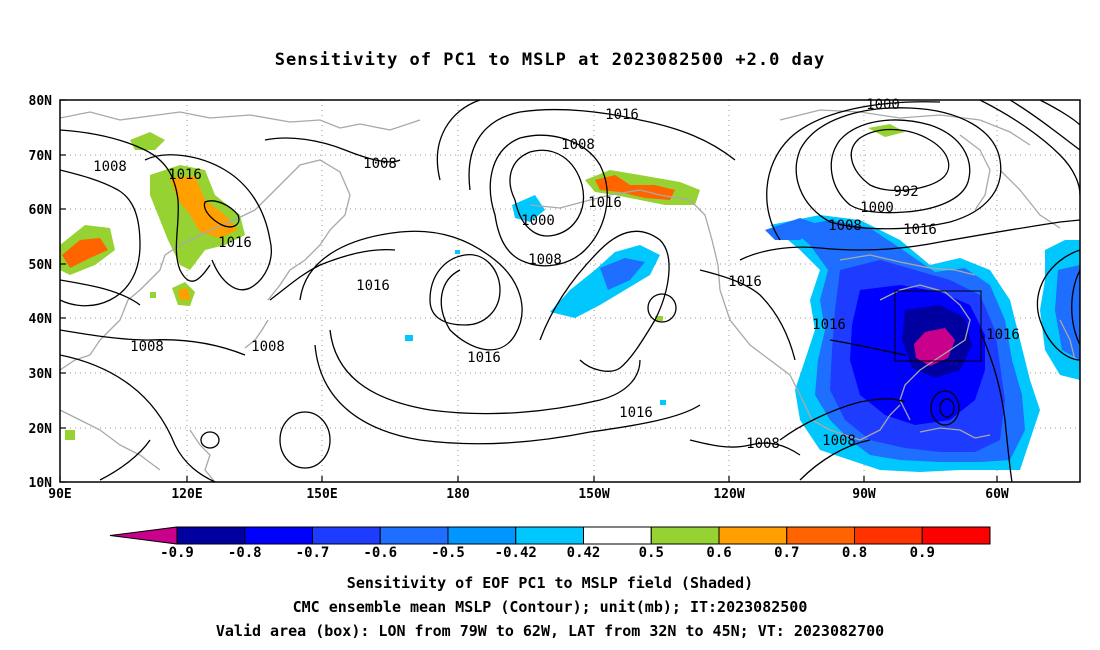 This screenshot has height=650, width=1100. What do you see at coordinates (41, 265) in the screenshot?
I see `lat-label: 50N` at bounding box center [41, 265].